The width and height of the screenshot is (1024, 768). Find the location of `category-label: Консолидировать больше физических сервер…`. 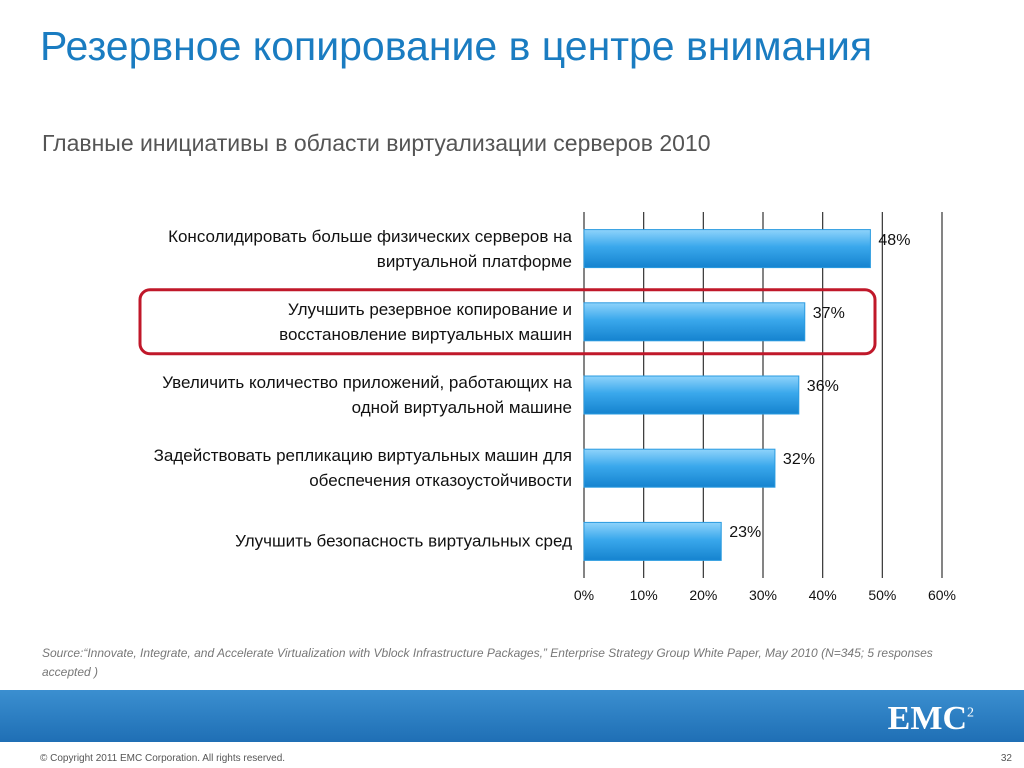

category-label: Консолидировать больше физических сервер… is located at coordinates (370, 248).